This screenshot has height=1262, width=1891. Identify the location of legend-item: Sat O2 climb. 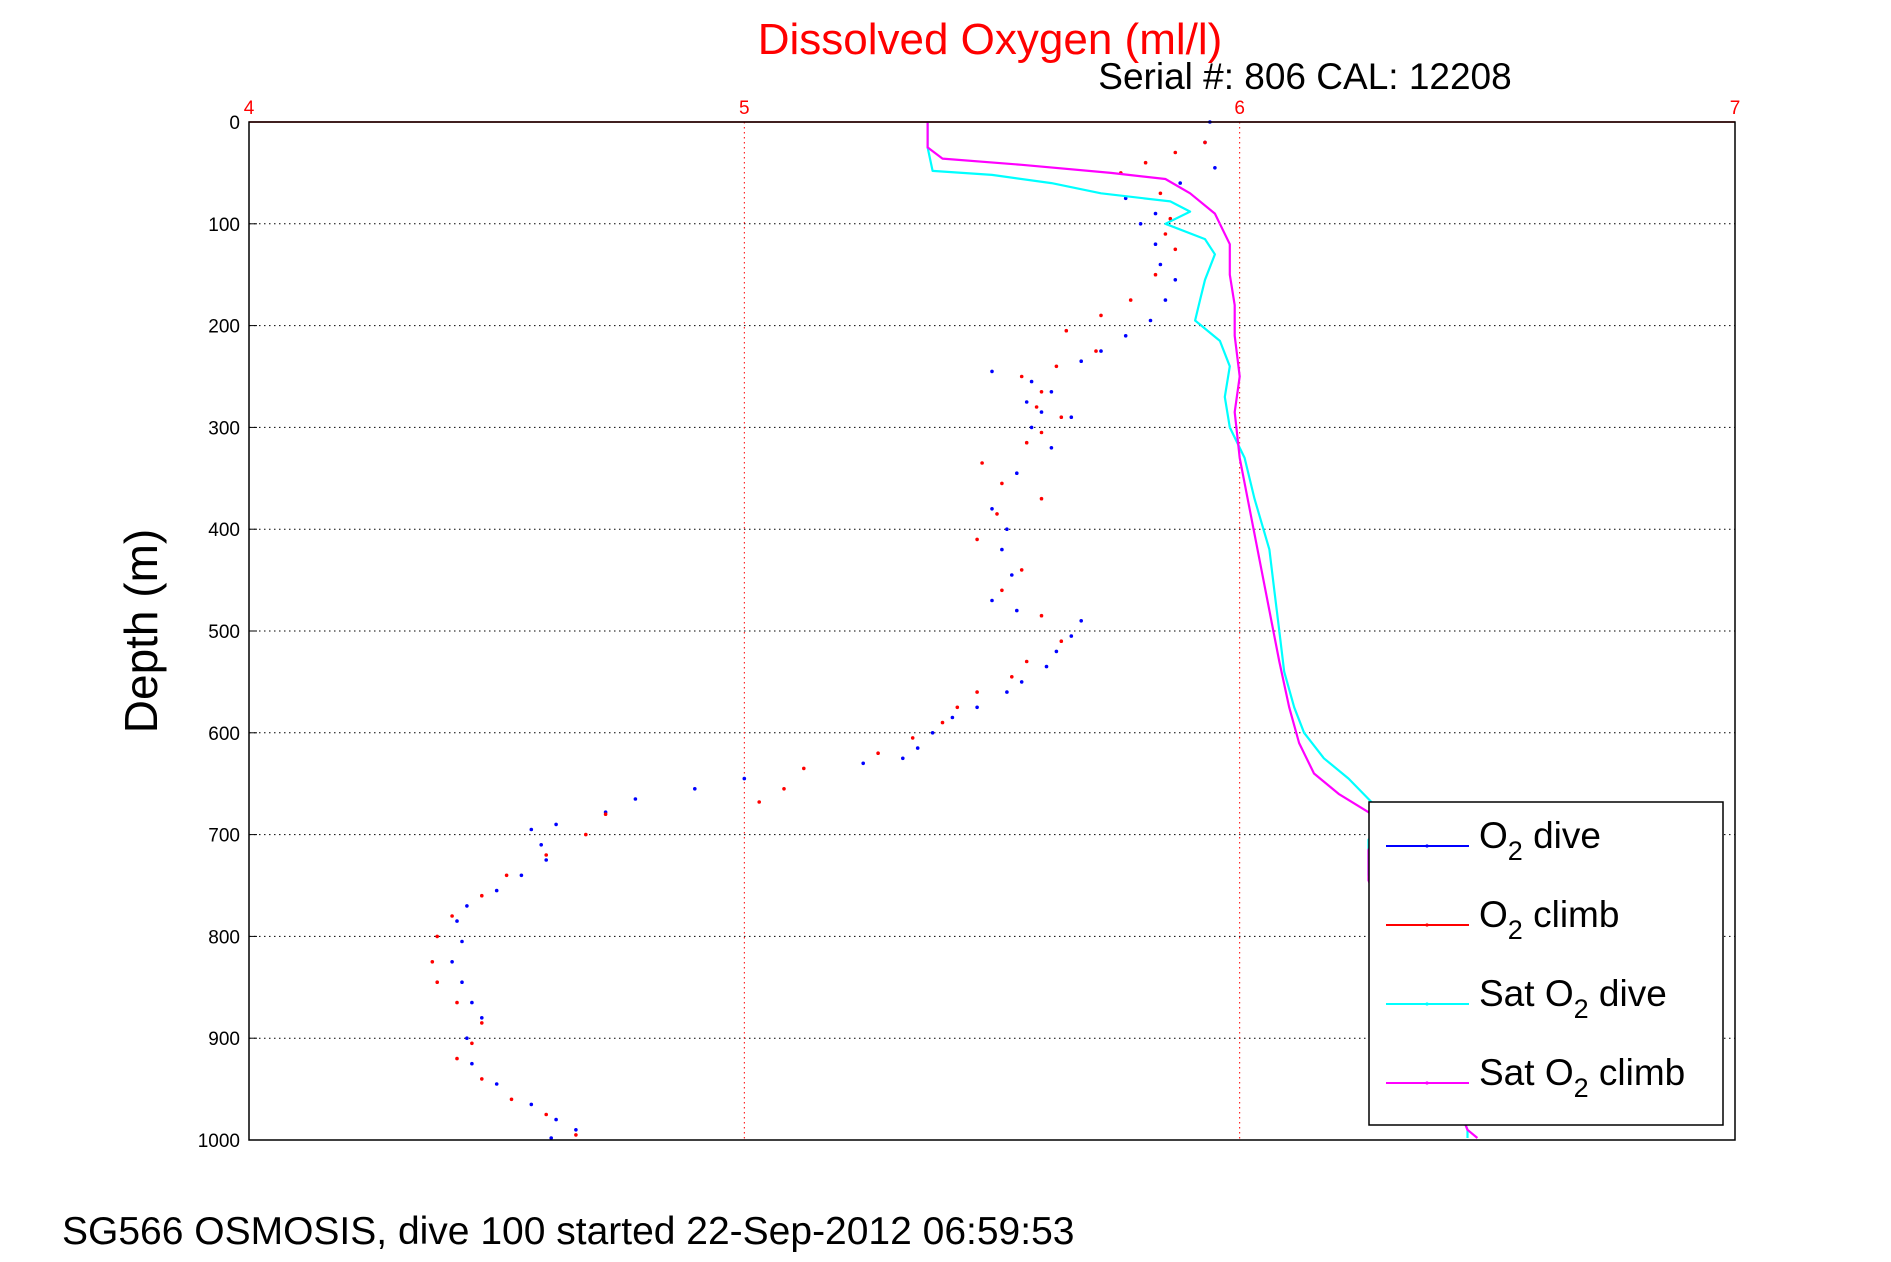
(1535, 1077).